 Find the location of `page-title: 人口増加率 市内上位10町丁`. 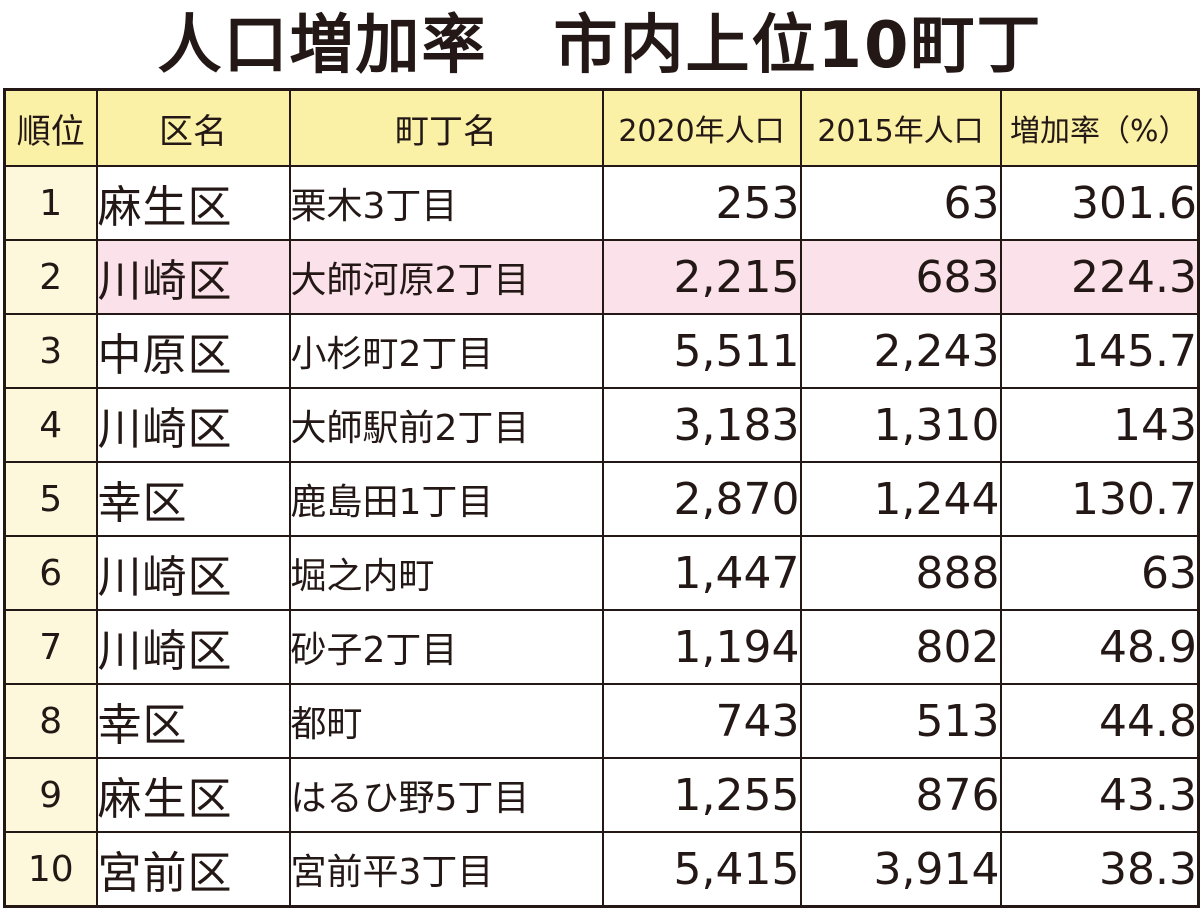

page-title: 人口増加率 市内上位10町丁 is located at coordinates (600, 46).